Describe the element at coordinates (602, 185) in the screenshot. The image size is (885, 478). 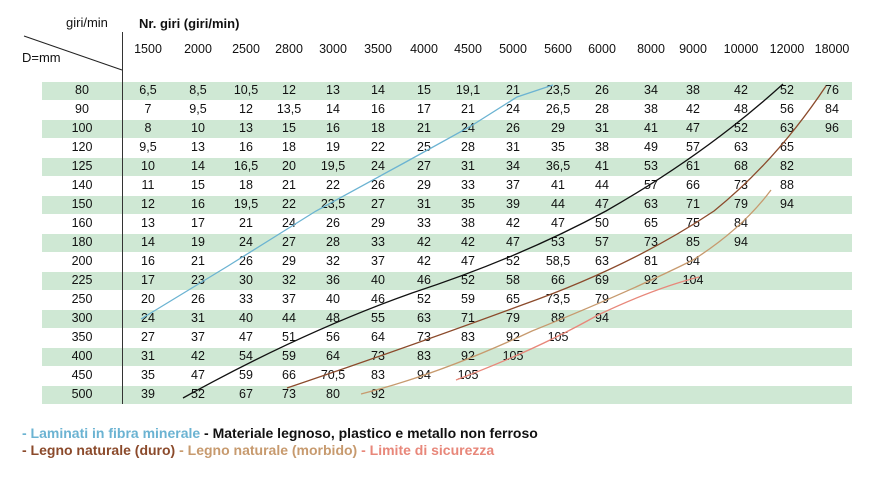
I see `table-cell: 44` at that location.